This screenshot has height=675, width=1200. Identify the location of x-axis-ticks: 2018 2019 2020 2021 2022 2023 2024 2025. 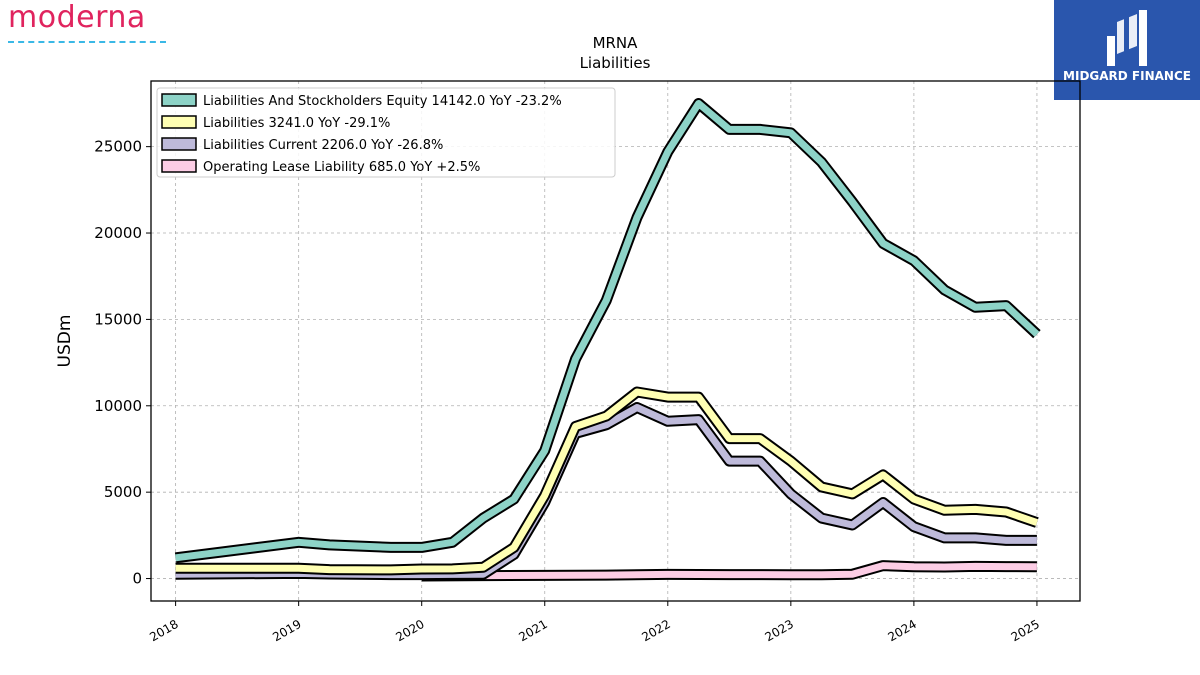
(594, 622).